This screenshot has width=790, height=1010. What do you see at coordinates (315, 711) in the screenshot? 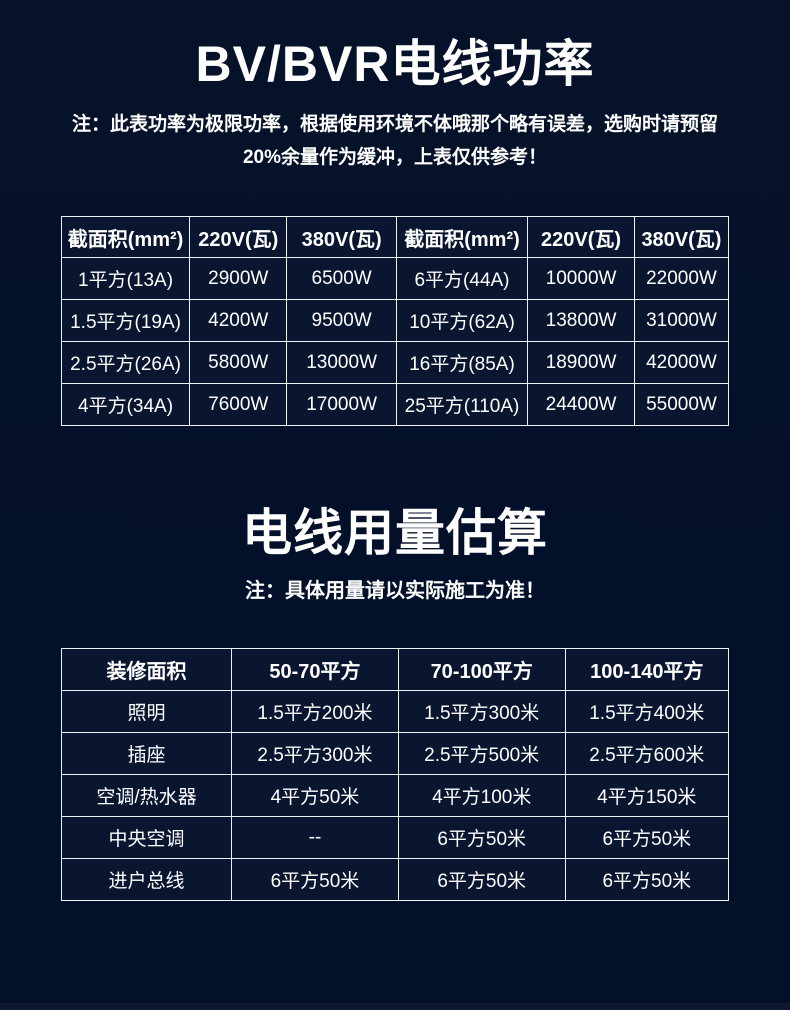
I see `table-cell: 1.5平方200米` at bounding box center [315, 711].